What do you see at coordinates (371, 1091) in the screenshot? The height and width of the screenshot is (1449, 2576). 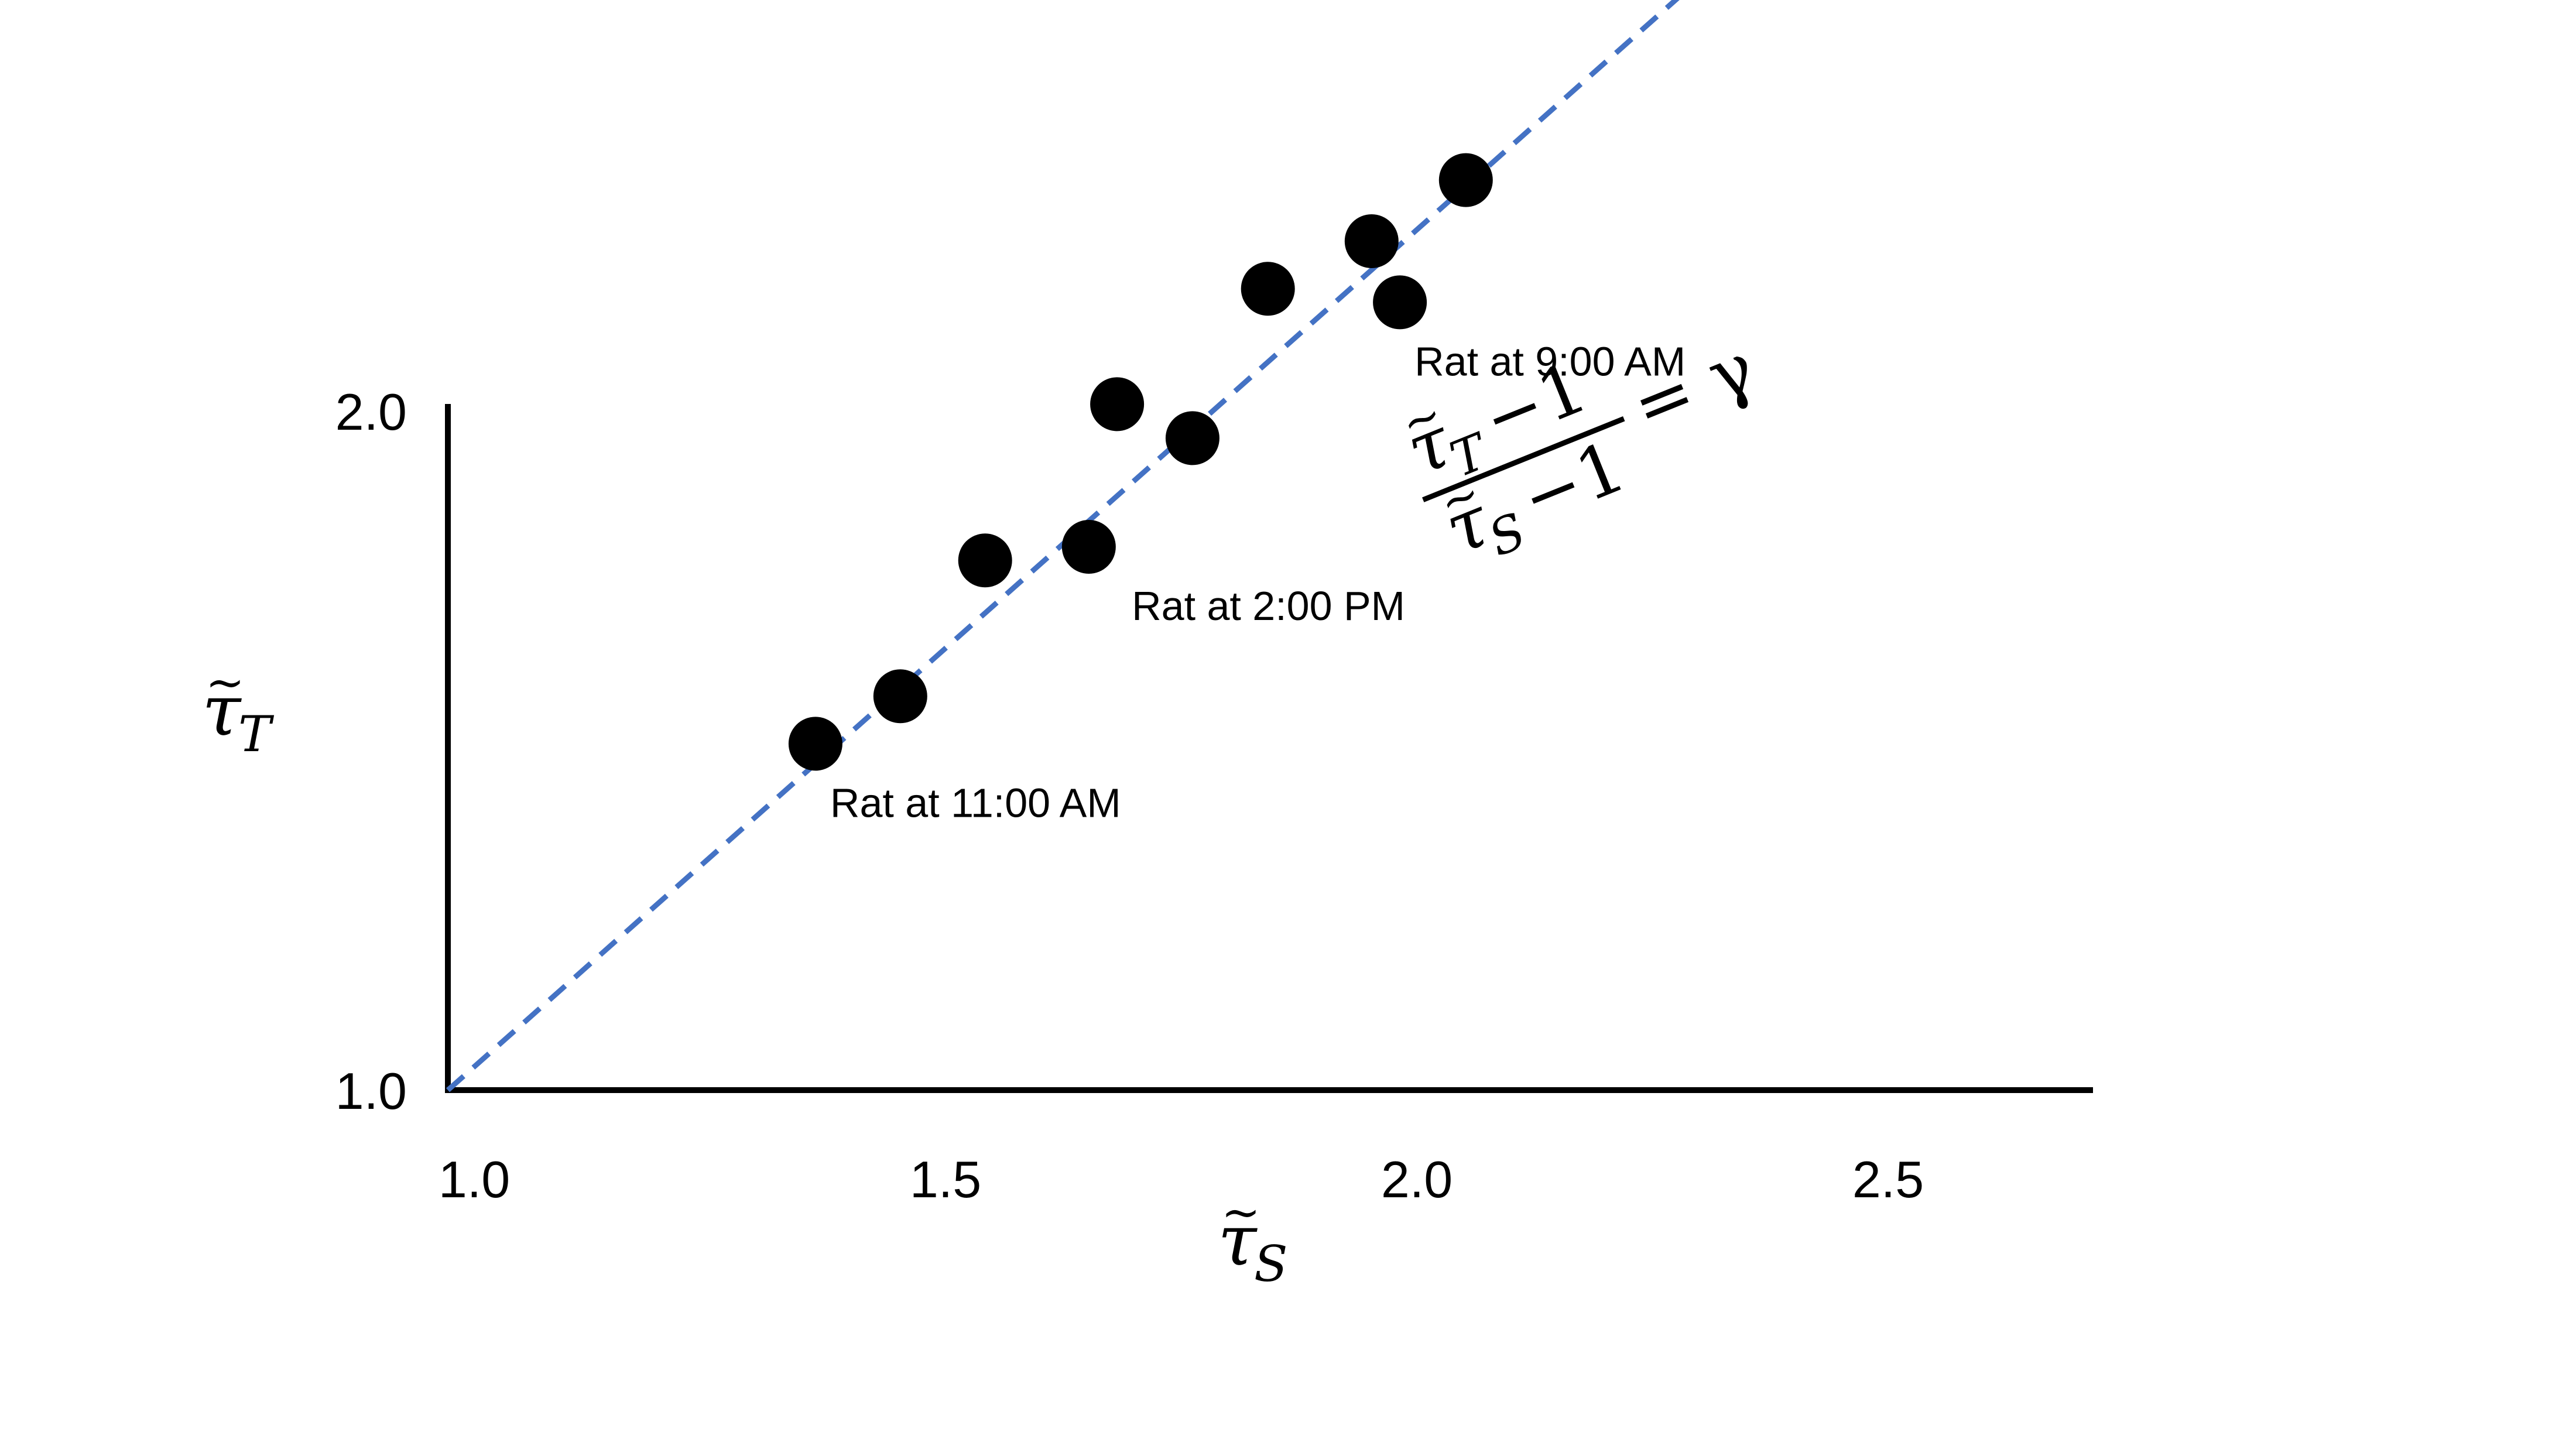 I see `y-tick-label: 1.0` at bounding box center [371, 1091].